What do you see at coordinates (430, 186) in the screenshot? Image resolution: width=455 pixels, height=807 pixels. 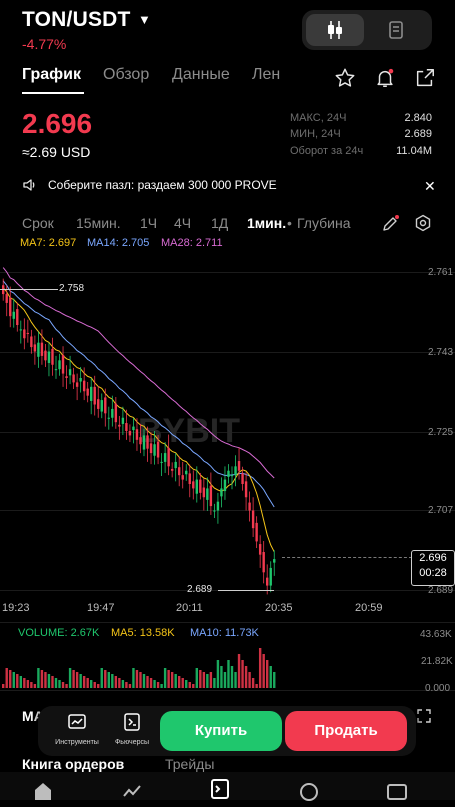 I see `close-icon: ✕` at bounding box center [430, 186].